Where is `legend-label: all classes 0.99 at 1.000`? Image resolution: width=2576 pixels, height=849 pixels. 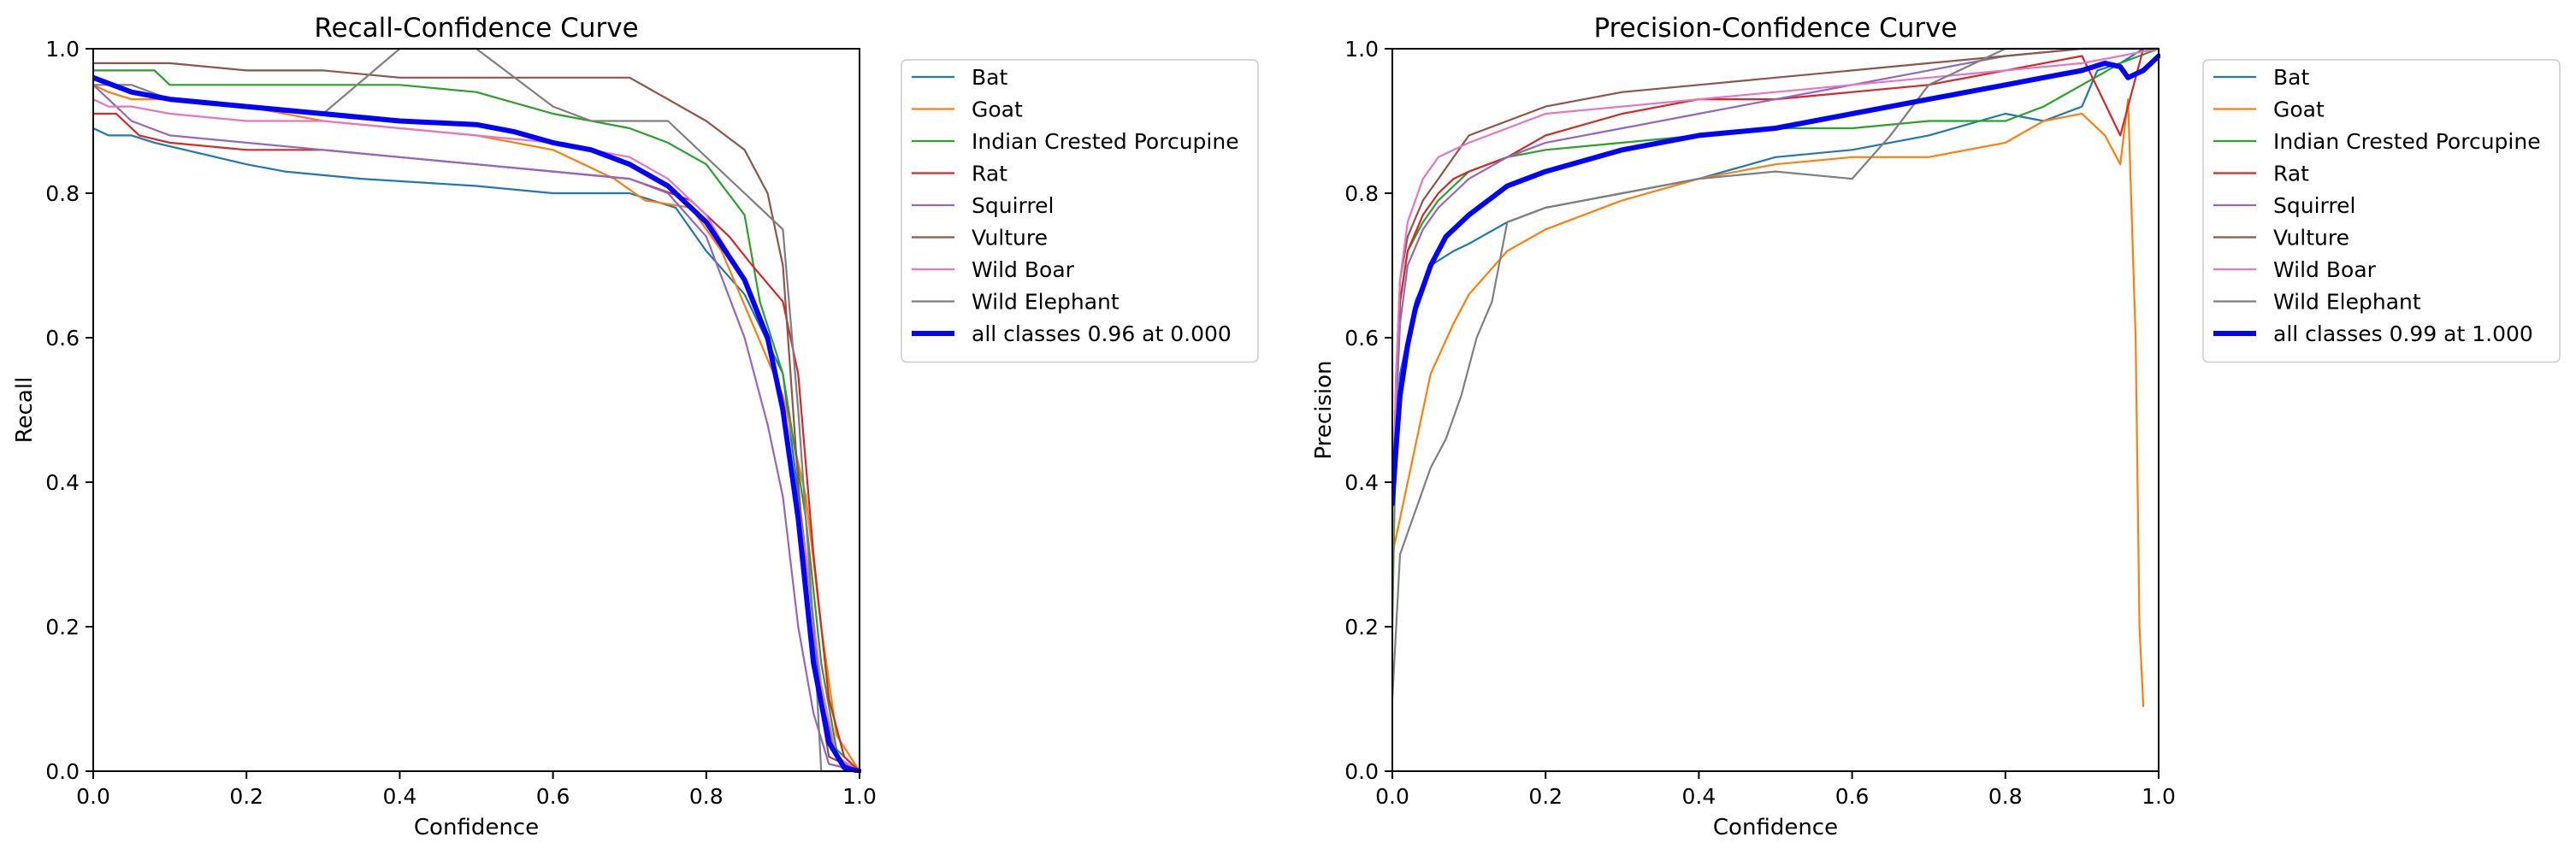 legend-label: all classes 0.99 at 1.000 is located at coordinates (2403, 333).